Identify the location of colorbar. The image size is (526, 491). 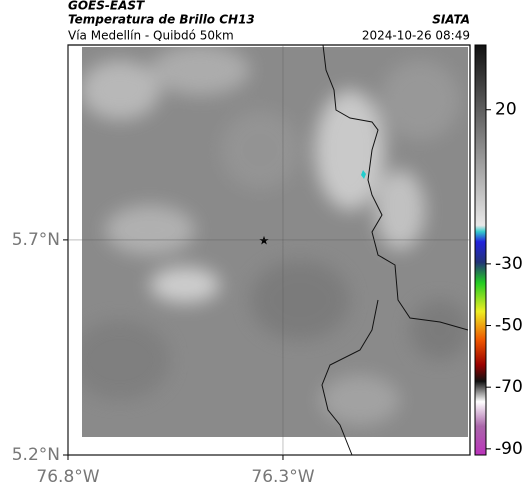
(480, 250).